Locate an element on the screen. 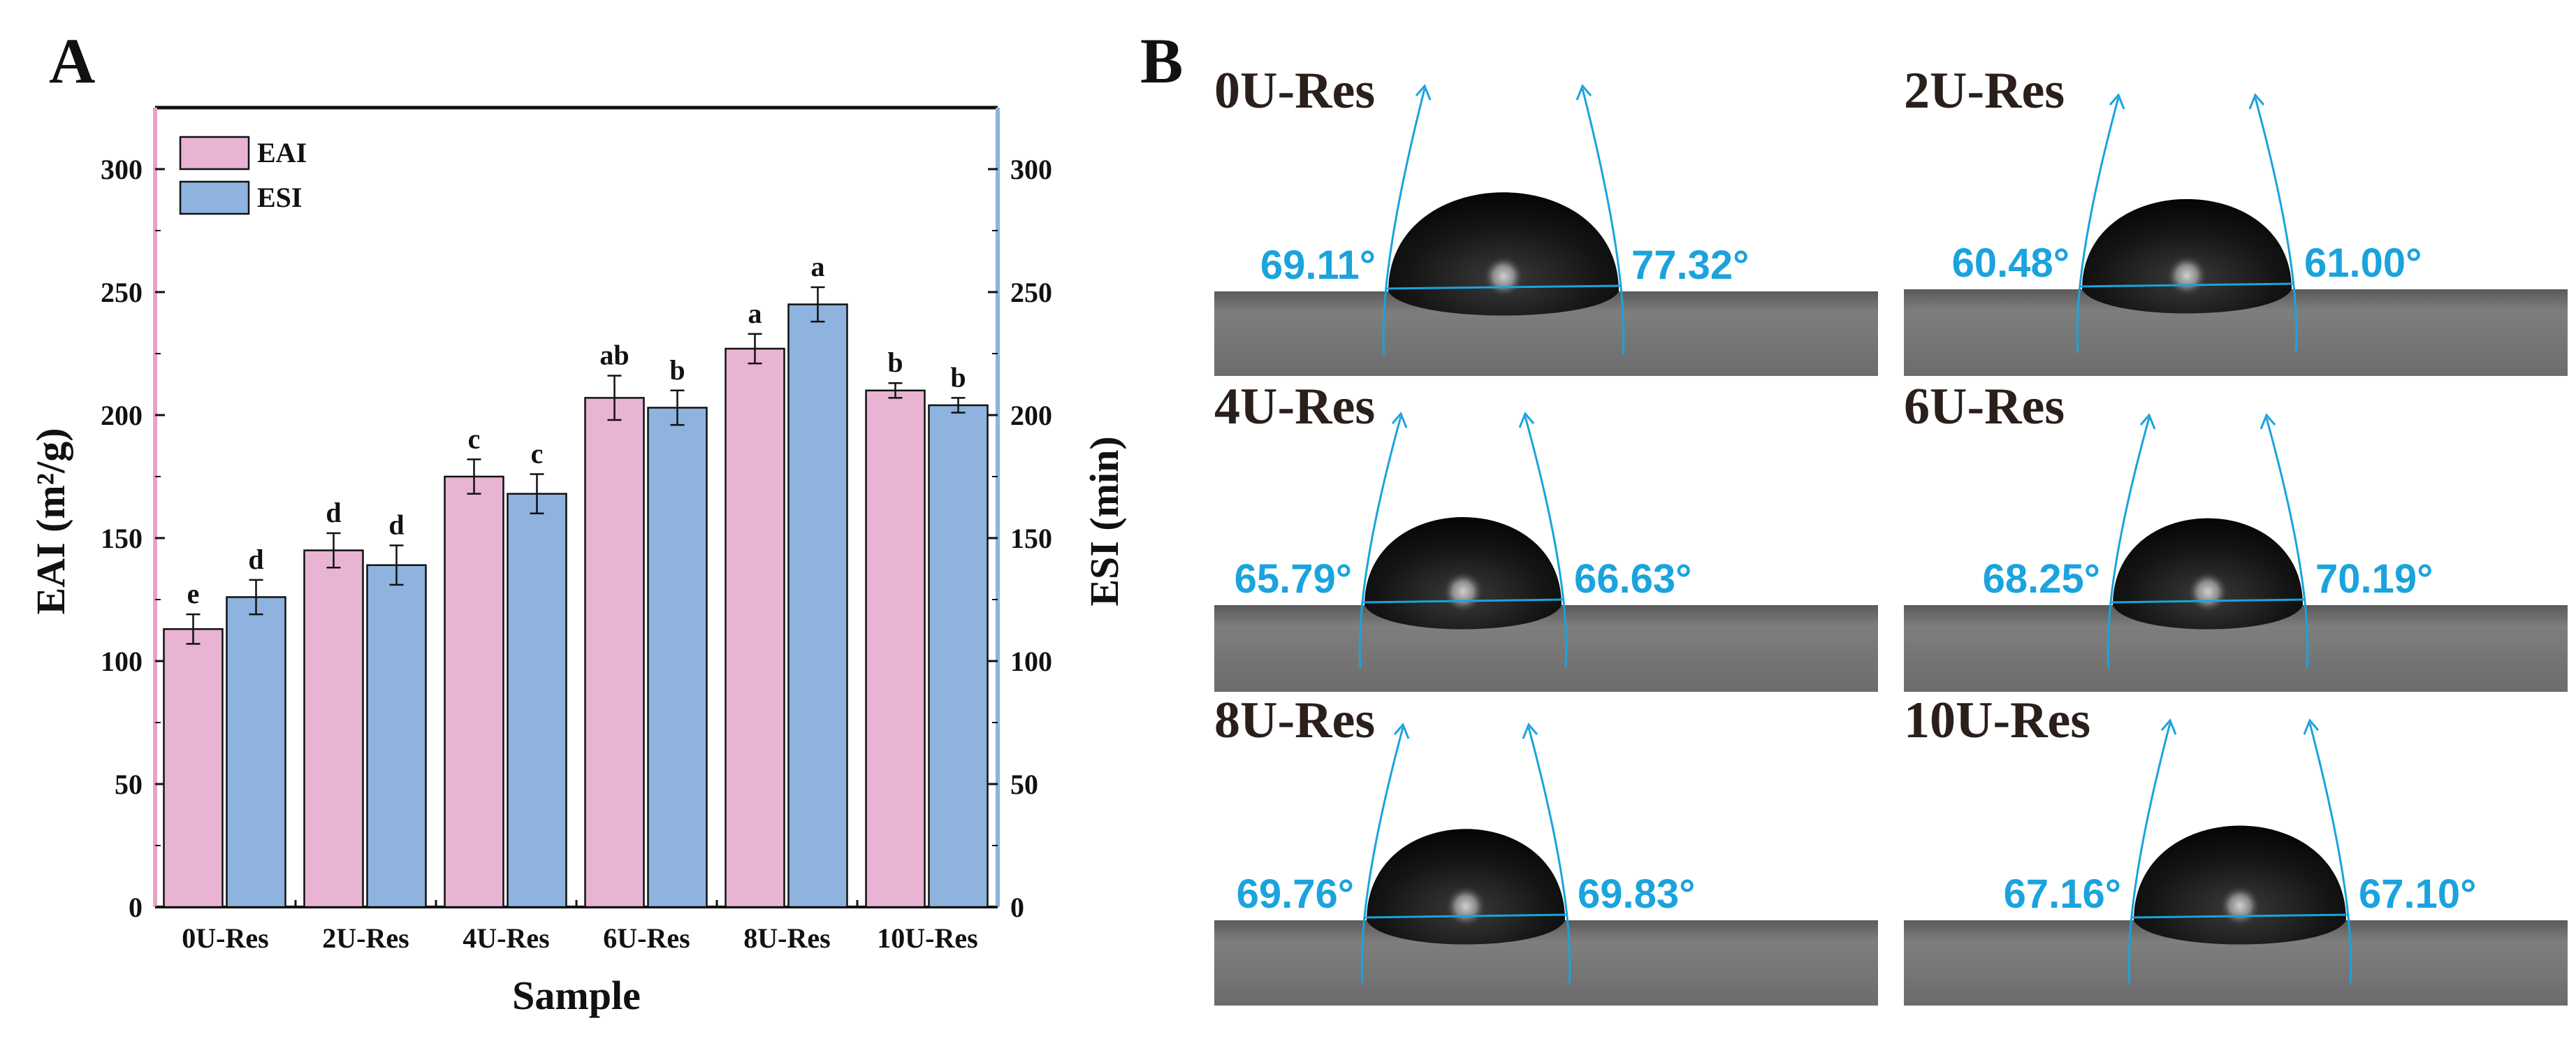 This screenshot has height=1037, width=2576. bar-esi-10U-Res is located at coordinates (958, 656).